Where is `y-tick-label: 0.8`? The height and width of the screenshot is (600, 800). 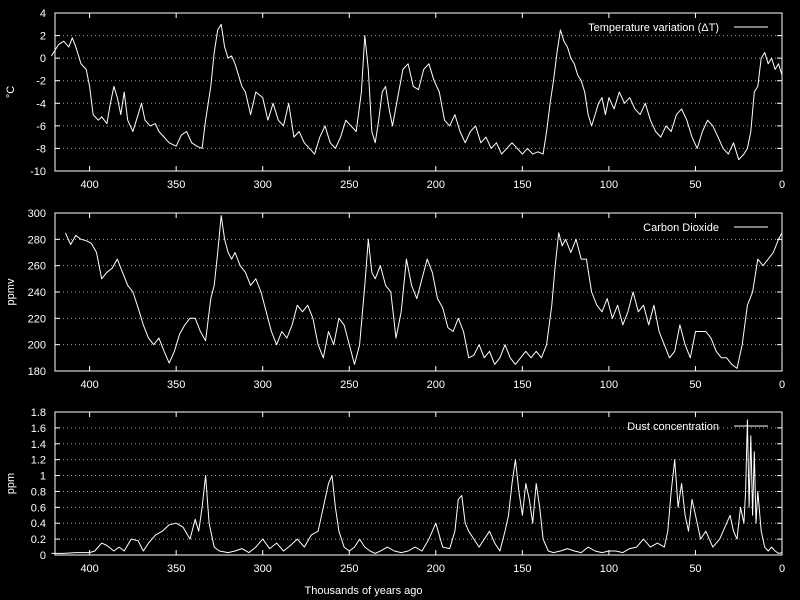
y-tick-label: 0.8 is located at coordinates (38, 492).